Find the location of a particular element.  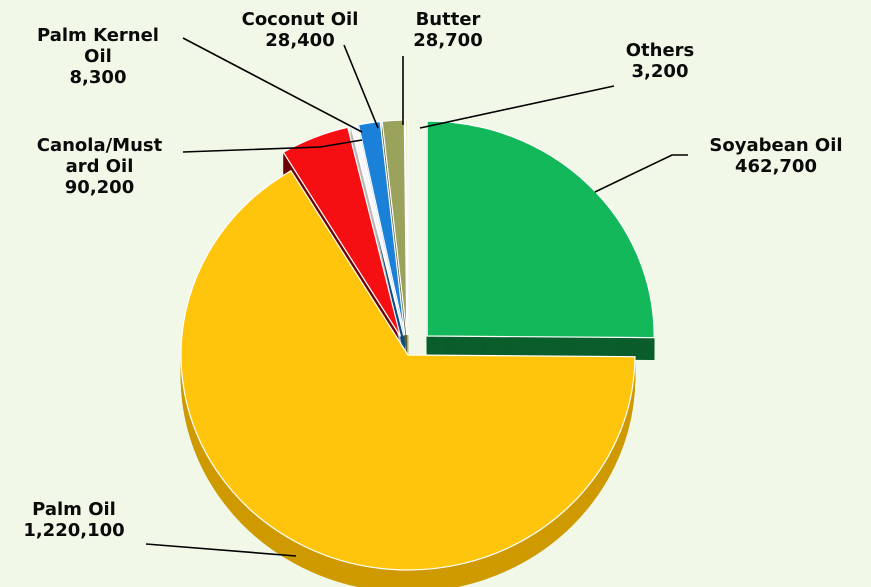

slice-label-palm-kernel-oil: Palm Kernel Oil 8,300 is located at coordinates (98, 56).